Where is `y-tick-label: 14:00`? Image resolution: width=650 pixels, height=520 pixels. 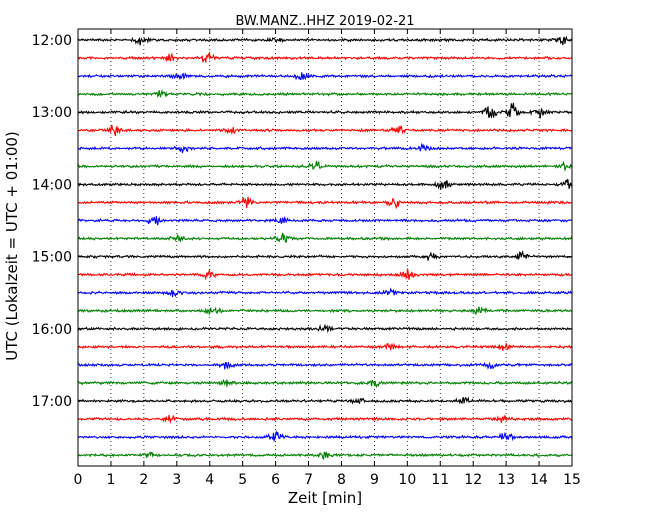
y-tick-label: 14:00 is located at coordinates (52, 185).